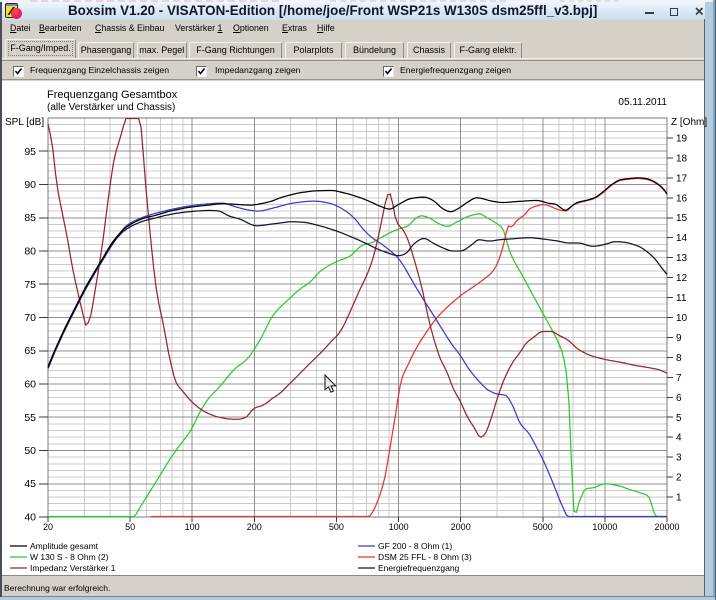 The width and height of the screenshot is (716, 600). Describe the element at coordinates (336, 527) in the screenshot. I see `svg-text: 500` at that location.